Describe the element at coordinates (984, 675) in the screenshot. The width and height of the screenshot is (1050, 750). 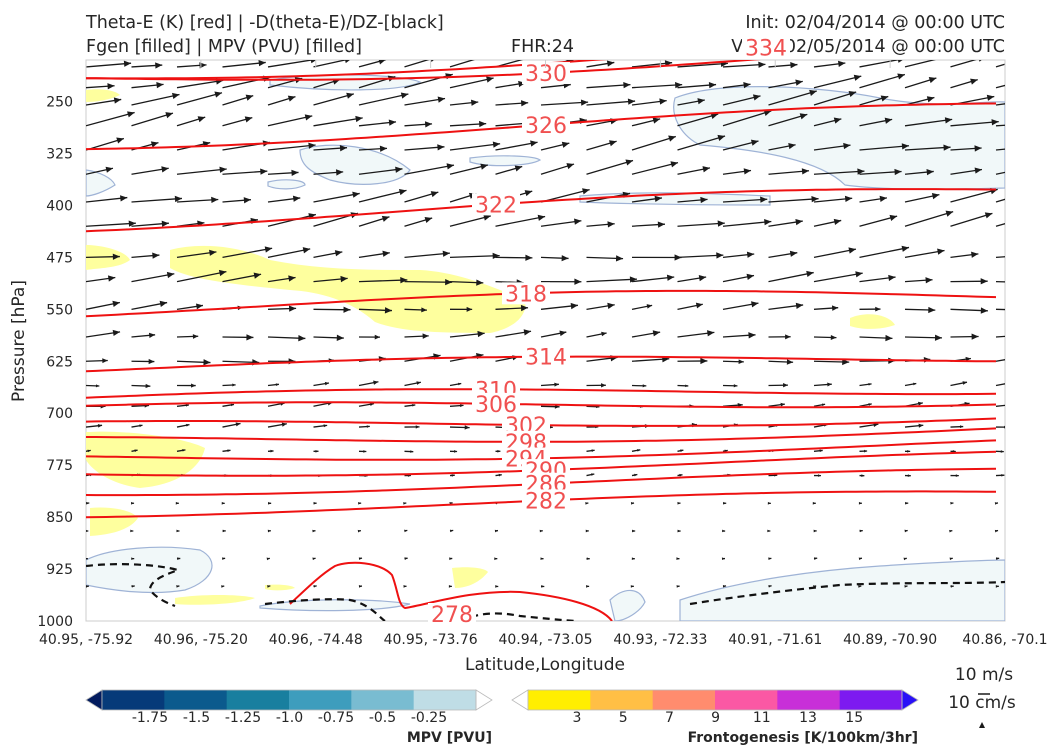
I see `wind-key-label-1: 10 m/s` at that location.